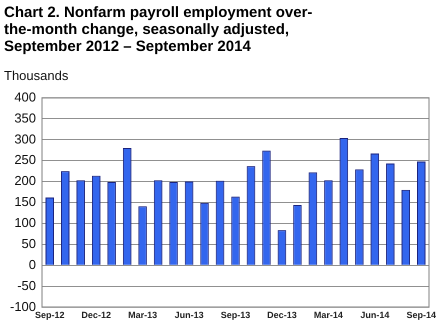 This screenshot has height=325, width=443. Describe the element at coordinates (25, 180) in the screenshot. I see `y-tick-label: 200` at that location.